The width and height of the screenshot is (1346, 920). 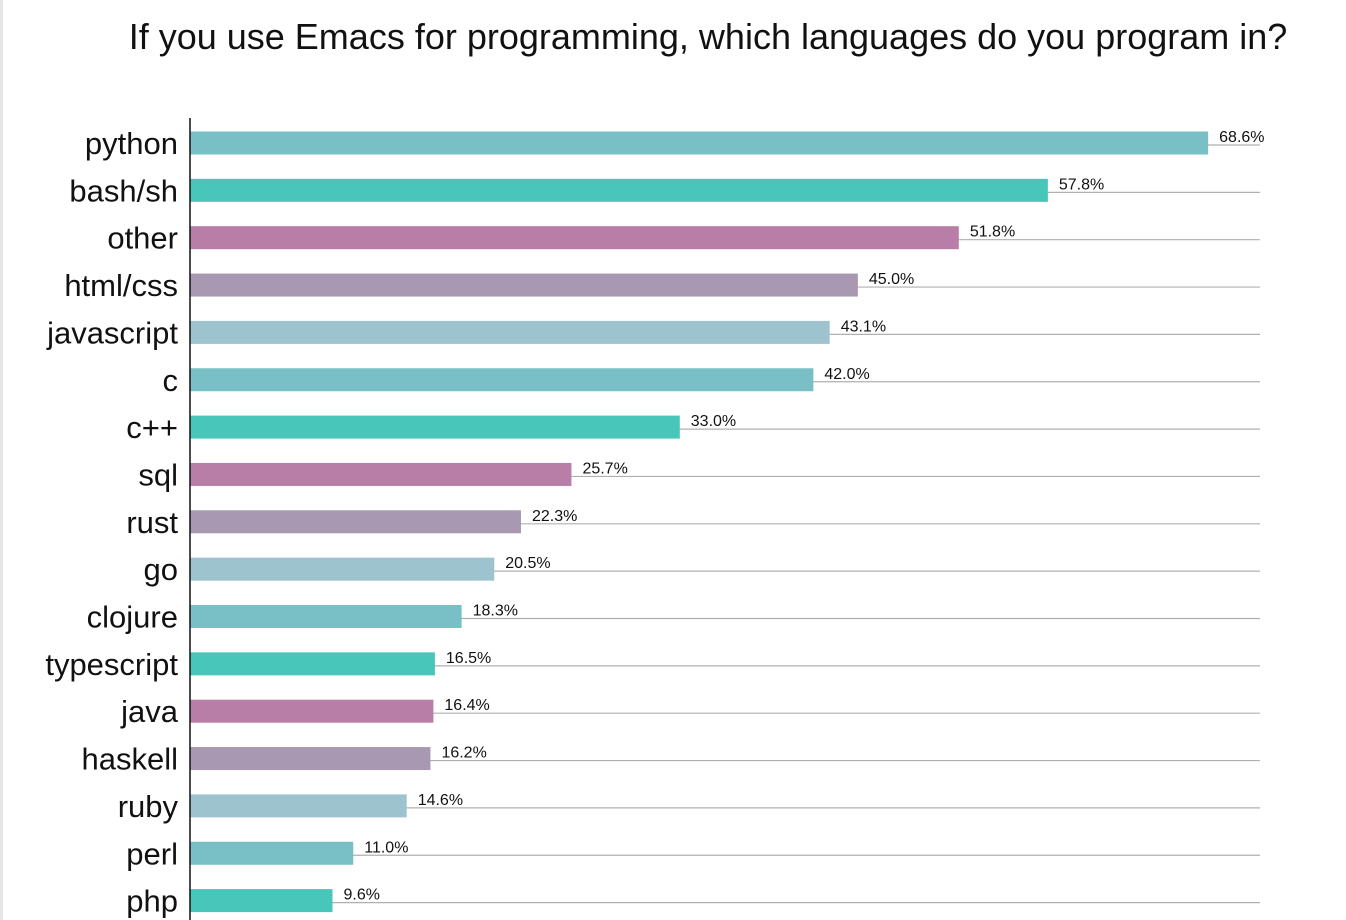 I want to click on bar-java, so click(x=312, y=711).